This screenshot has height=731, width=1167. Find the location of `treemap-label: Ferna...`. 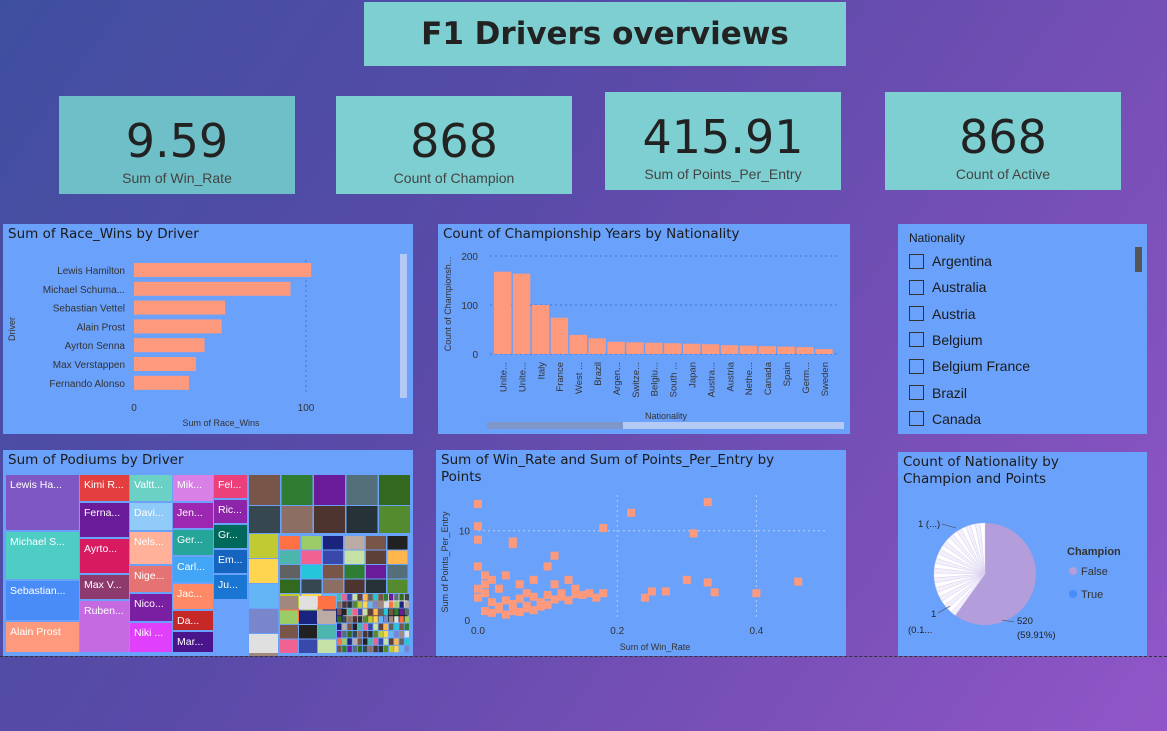

treemap-label: Ferna... is located at coordinates (102, 513).